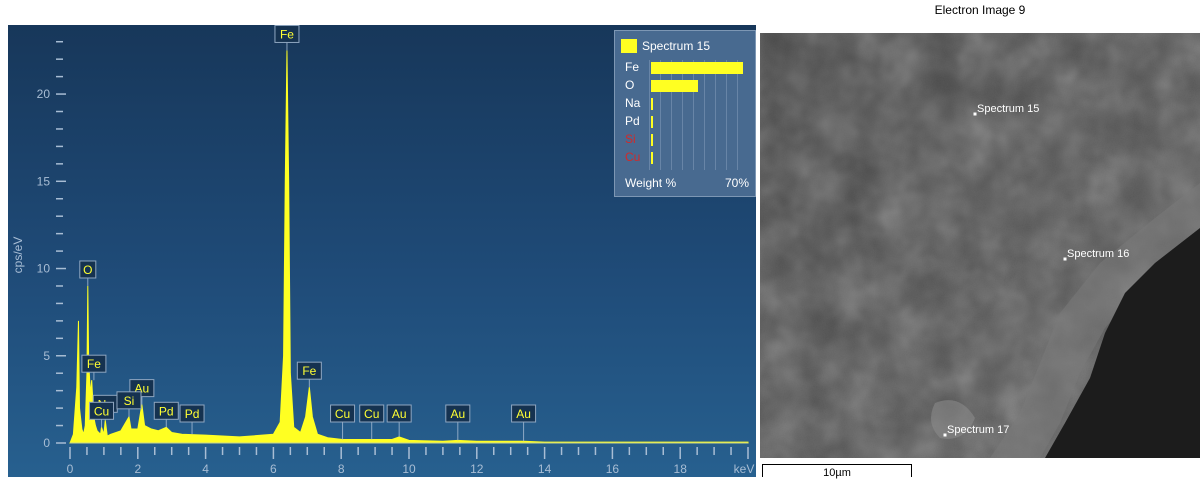  I want to click on legend-bar-na, so click(652, 104).